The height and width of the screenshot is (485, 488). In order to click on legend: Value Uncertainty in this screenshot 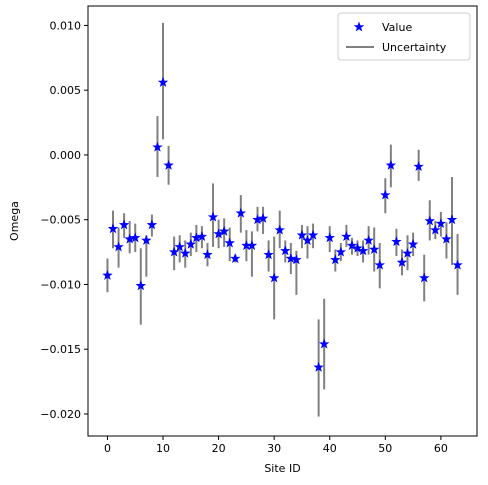, I will do `click(404, 36)`.